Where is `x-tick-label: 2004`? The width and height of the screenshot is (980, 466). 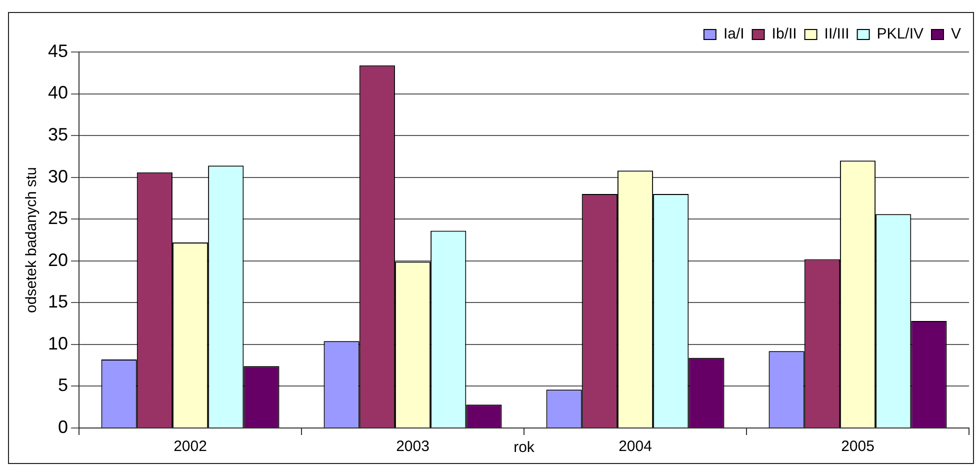 x-tick-label: 2004 is located at coordinates (635, 447).